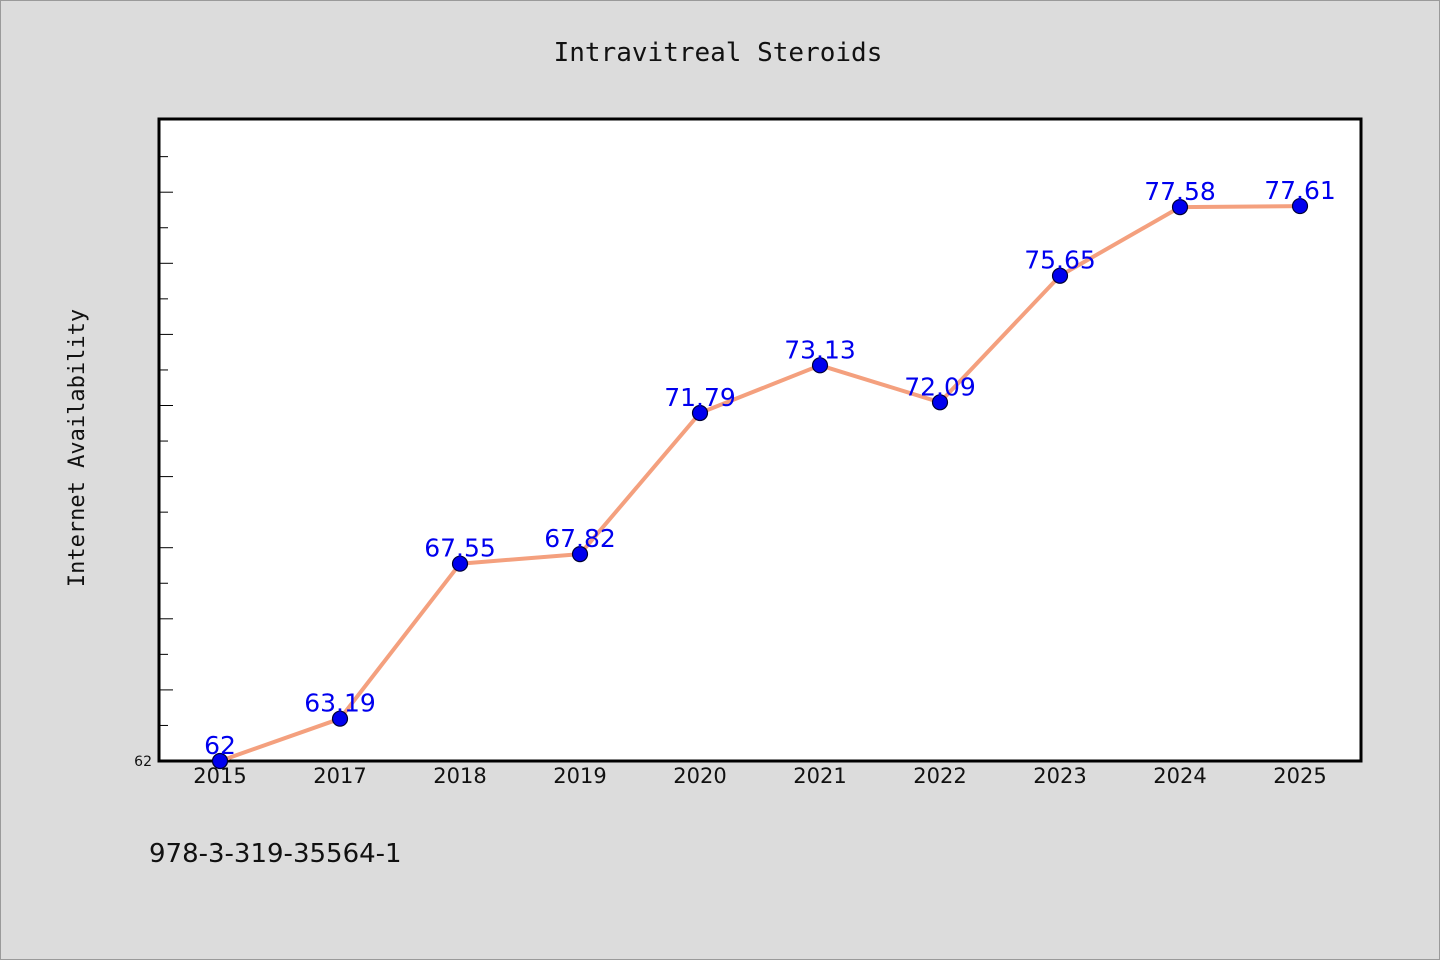  Describe the element at coordinates (460, 548) in the screenshot. I see `data-label: 67.55` at that location.